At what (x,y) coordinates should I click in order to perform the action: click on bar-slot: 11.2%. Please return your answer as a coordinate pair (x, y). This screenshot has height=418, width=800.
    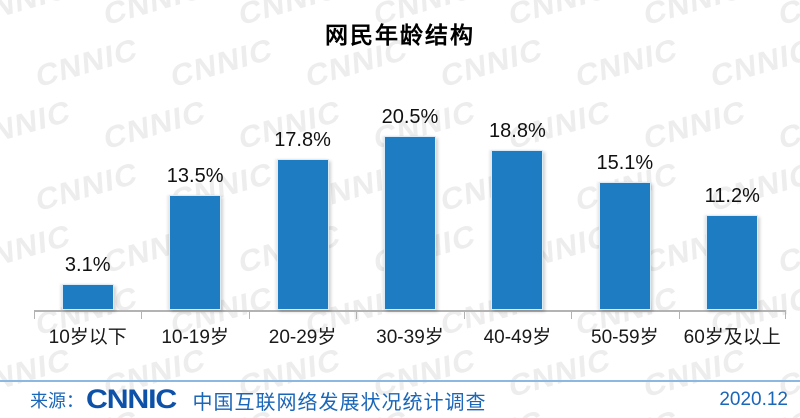
    Looking at the image, I should click on (732, 185).